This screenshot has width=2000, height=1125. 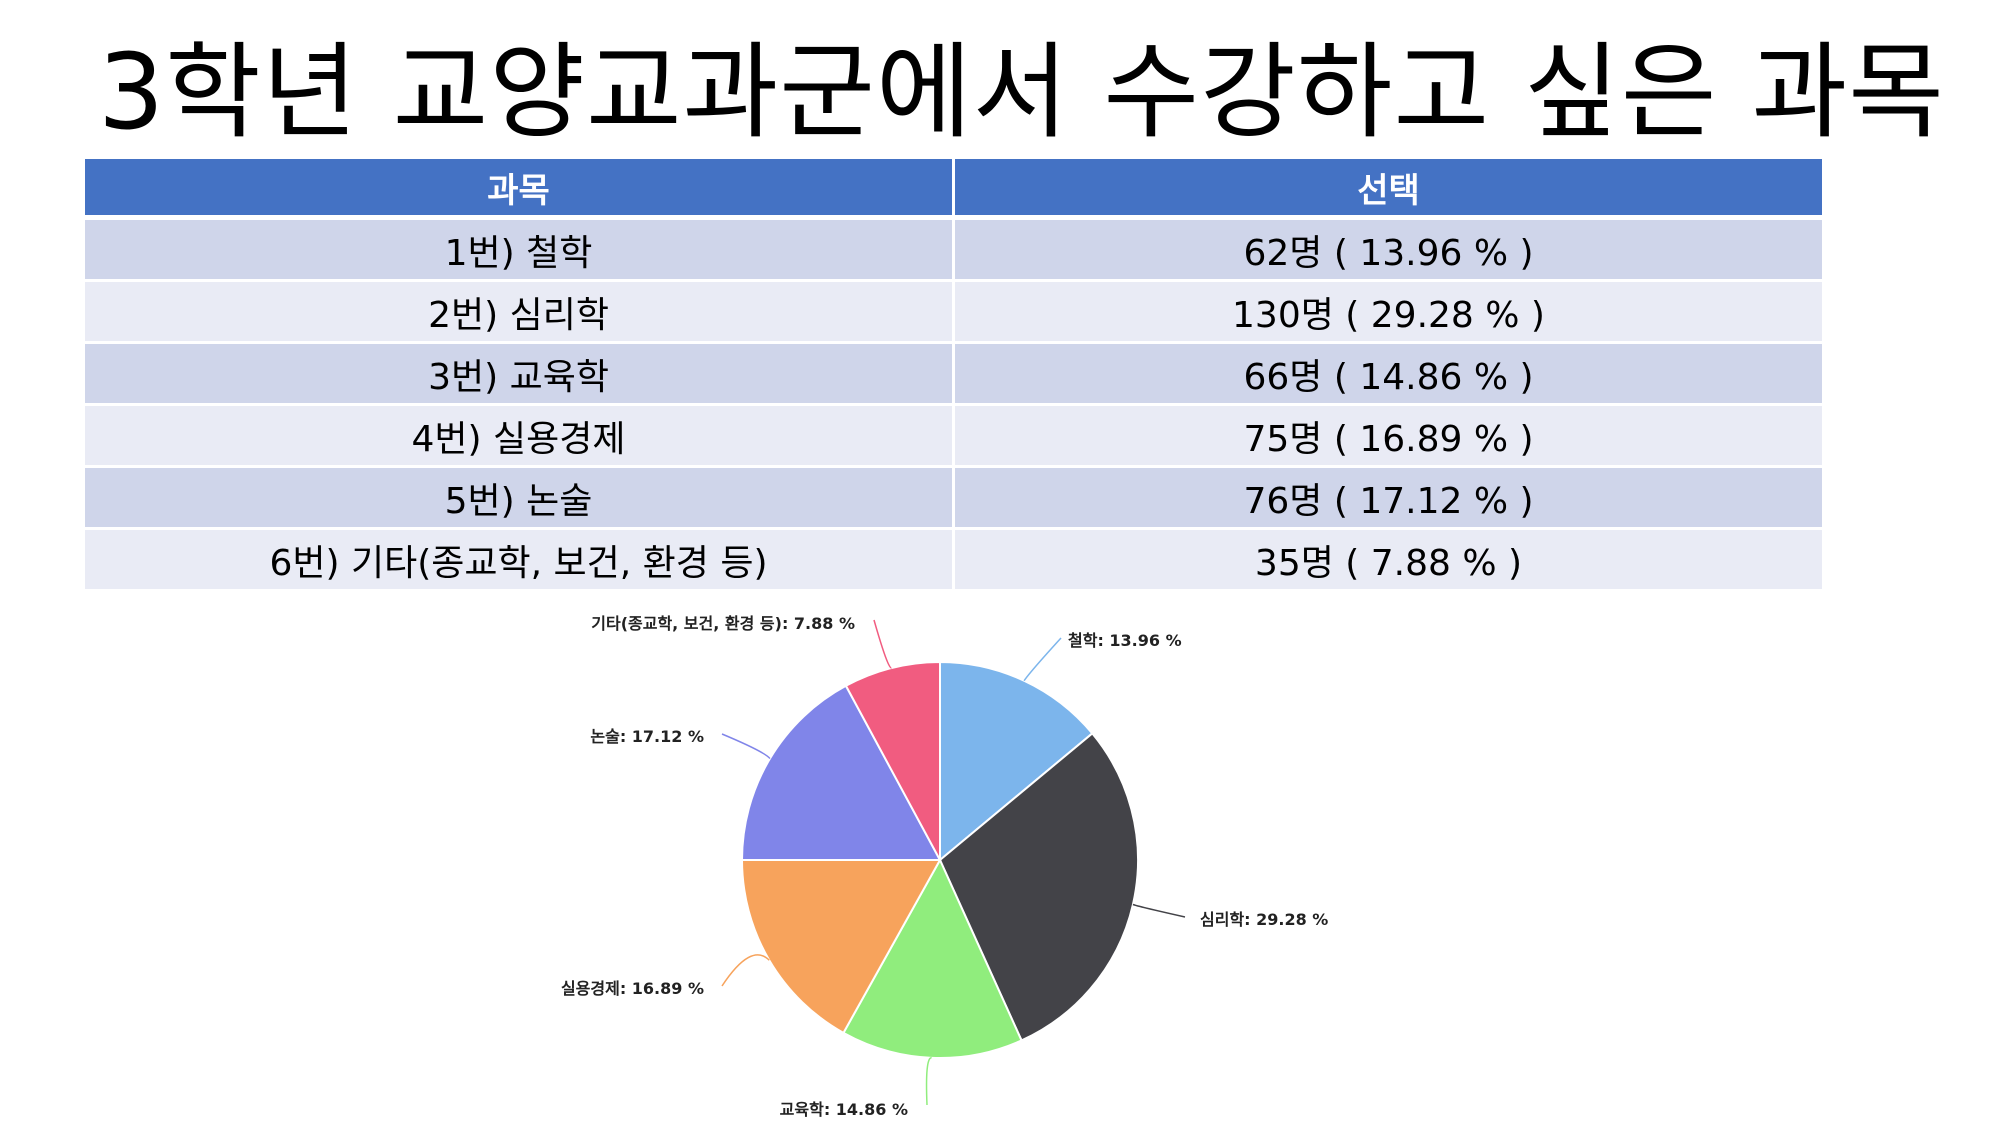 I want to click on subject-cell: 6번) 기타(종교학, 보건, 환경 등), so click(x=520, y=560).